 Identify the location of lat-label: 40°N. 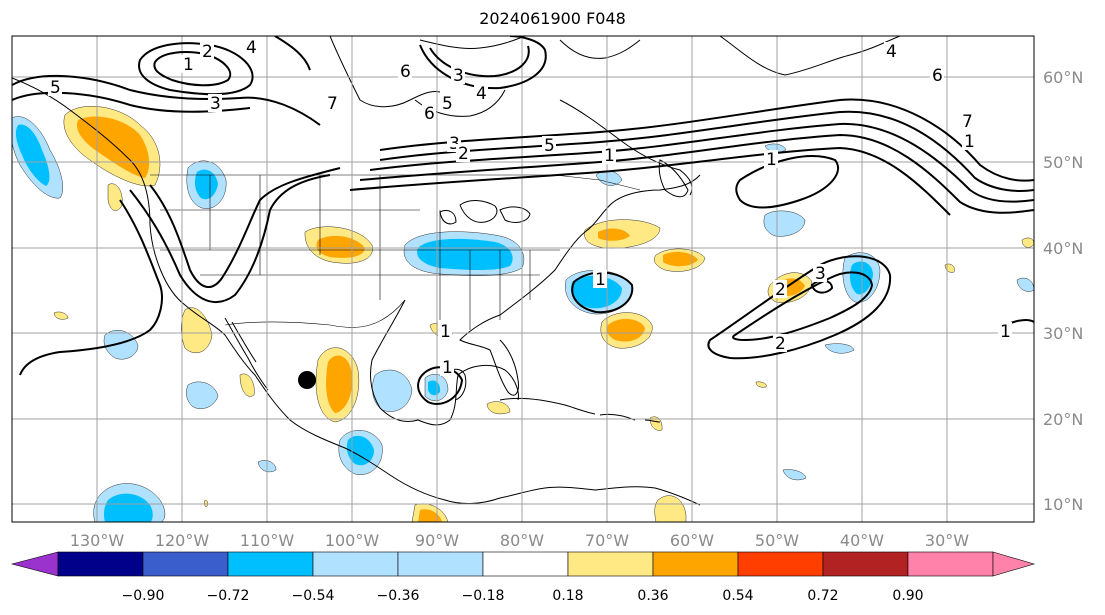
(1063, 248).